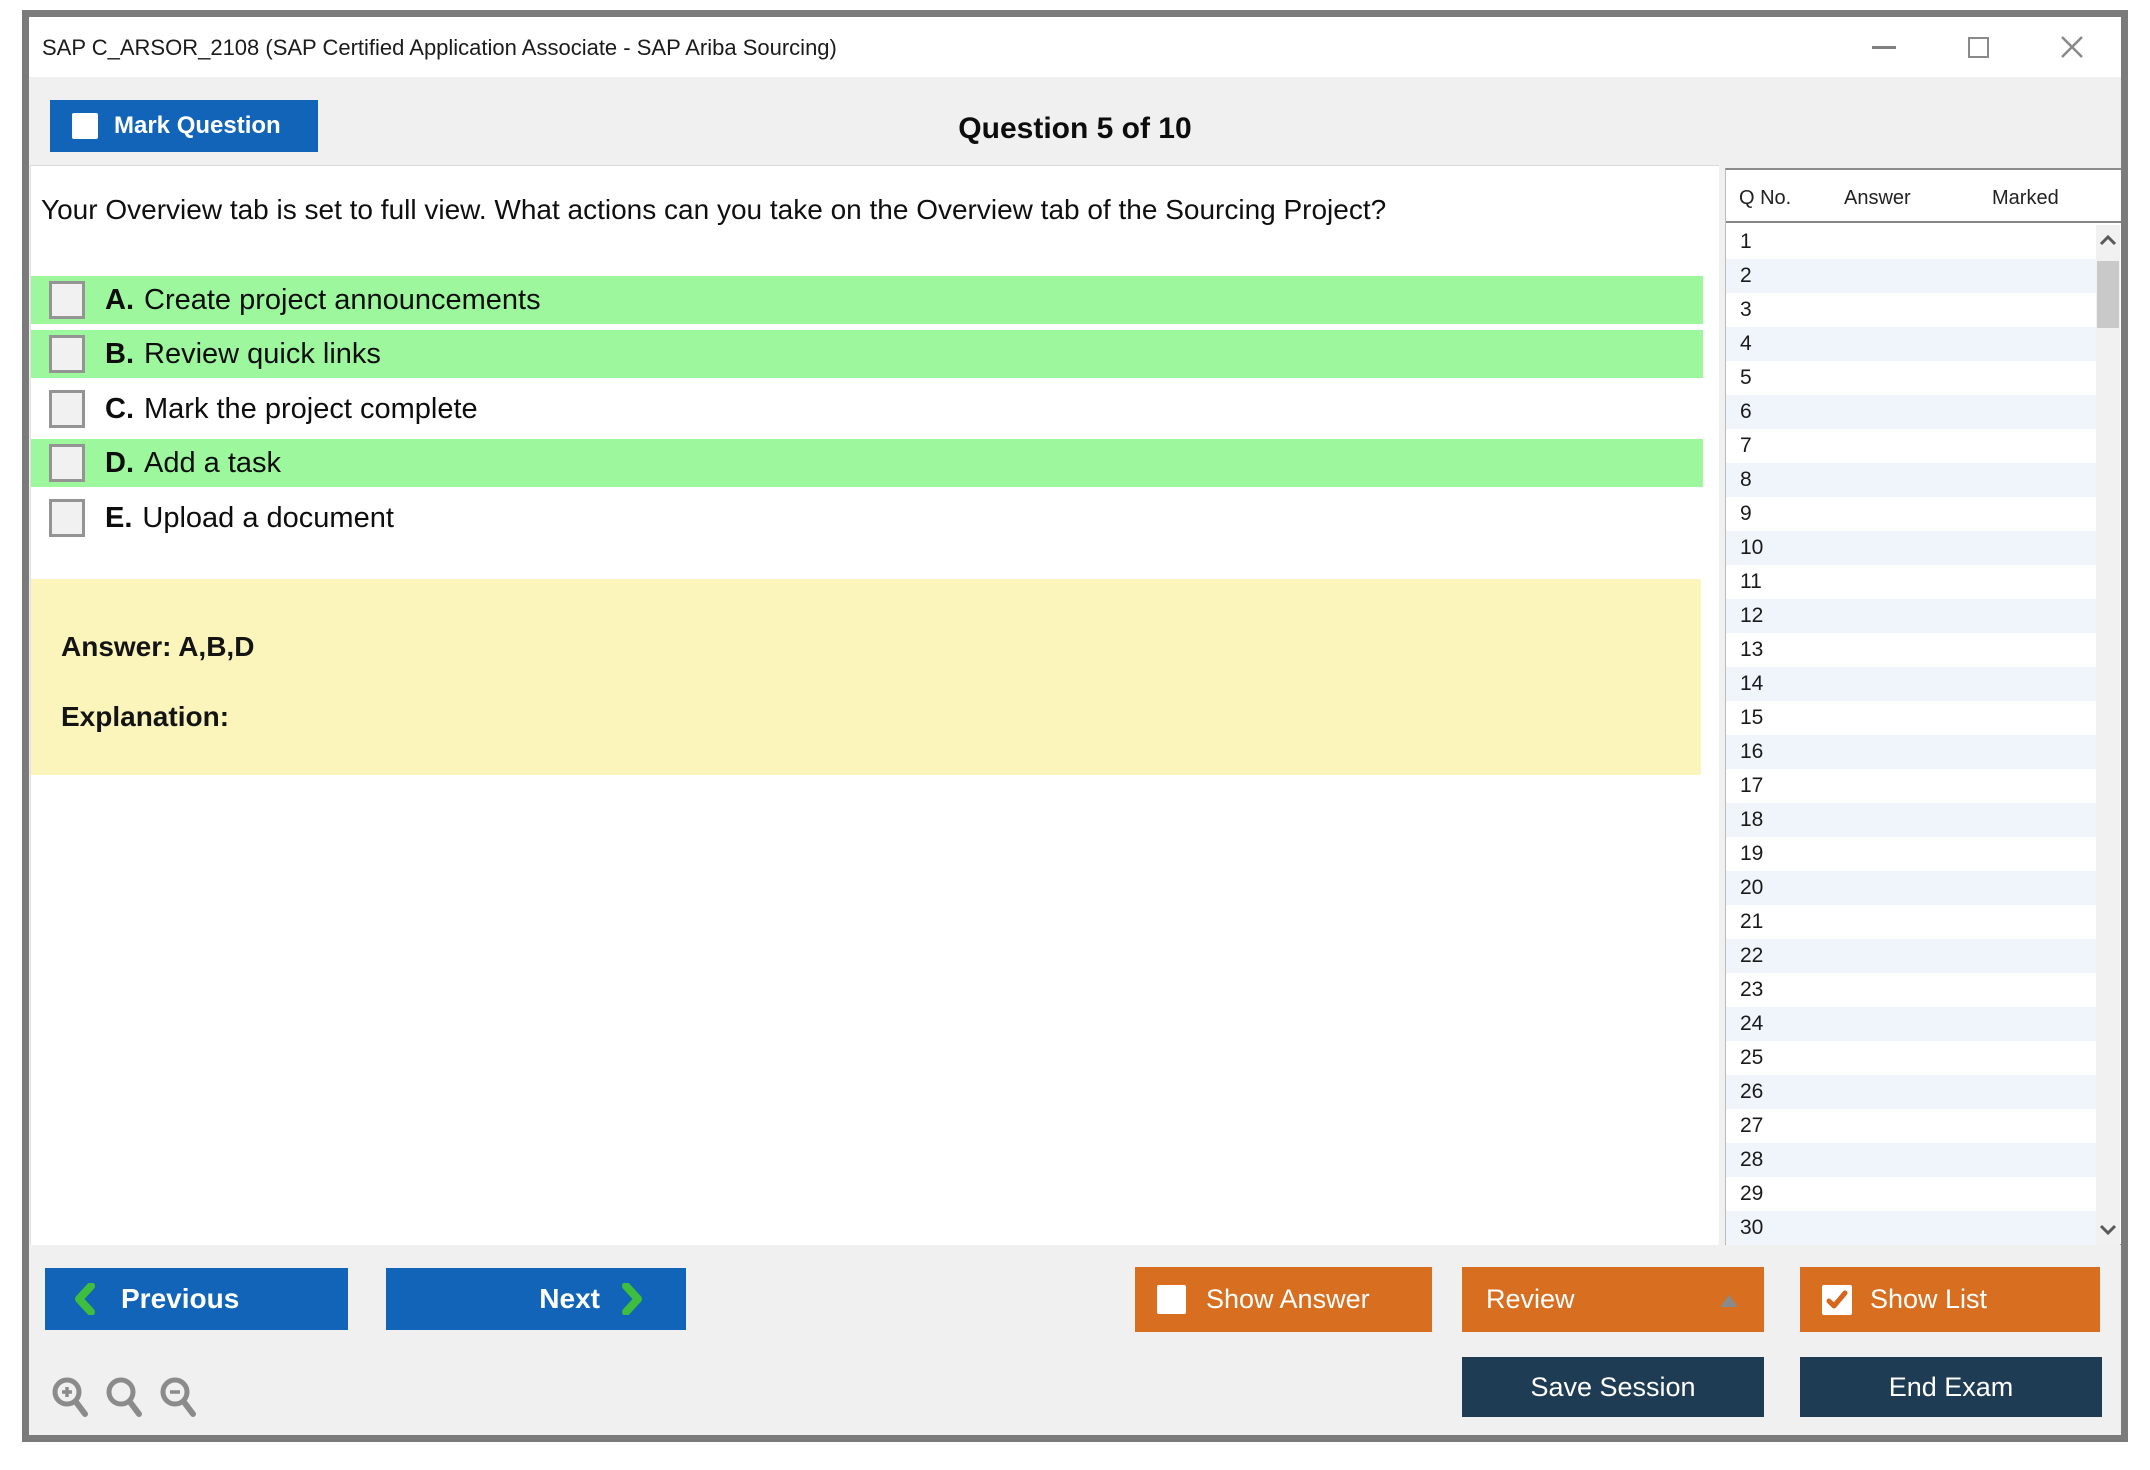 The width and height of the screenshot is (2150, 1470). I want to click on answer-explanation-box: Answer: A,B,D Explanation:, so click(866, 677).